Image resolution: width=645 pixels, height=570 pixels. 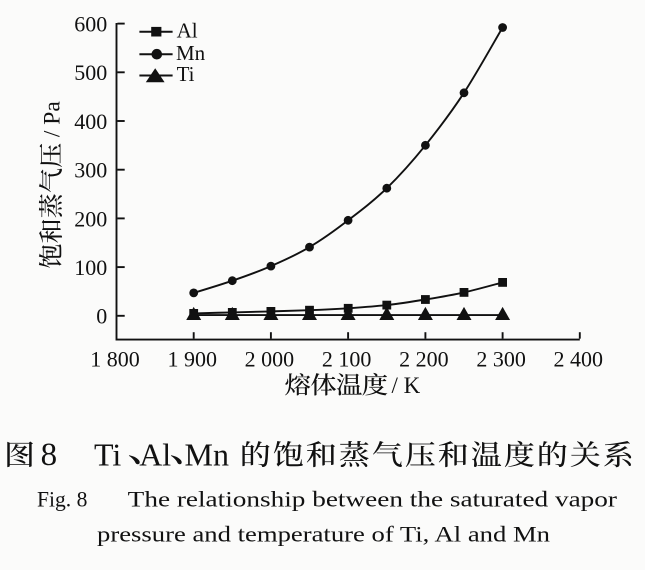 What do you see at coordinates (192, 359) in the screenshot?
I see `svg-text: 1 900` at bounding box center [192, 359].